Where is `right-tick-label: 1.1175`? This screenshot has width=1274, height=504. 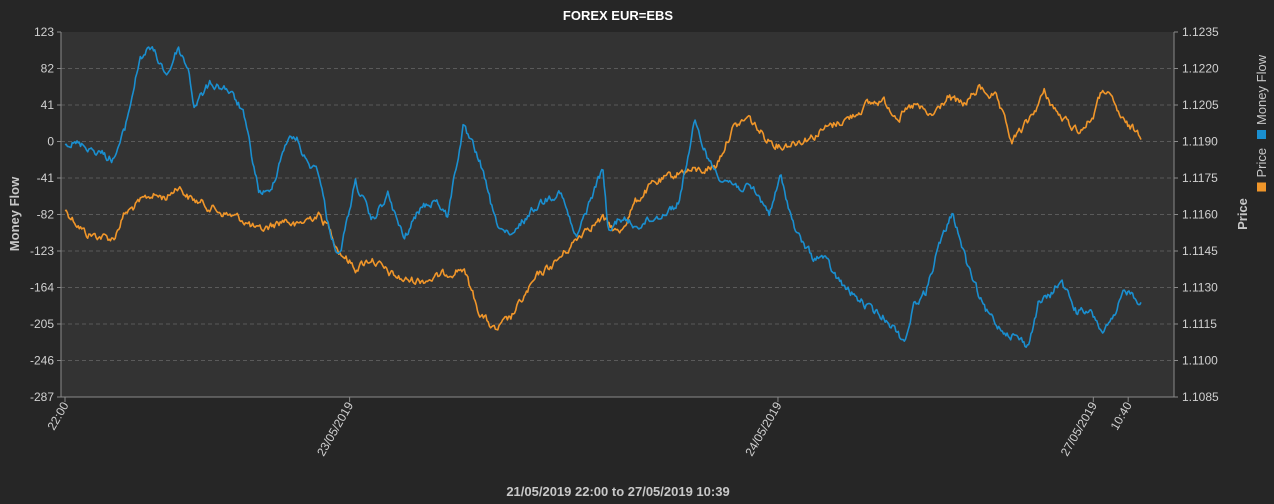 right-tick-label: 1.1175 is located at coordinates (1200, 178).